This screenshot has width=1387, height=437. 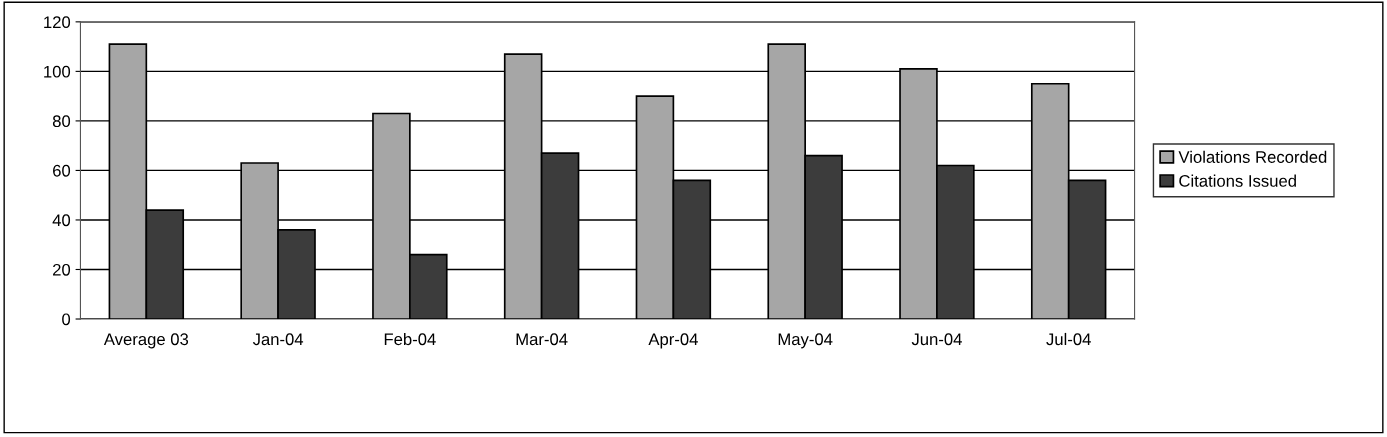 What do you see at coordinates (410, 339) in the screenshot?
I see `x-tick-label: Feb-04` at bounding box center [410, 339].